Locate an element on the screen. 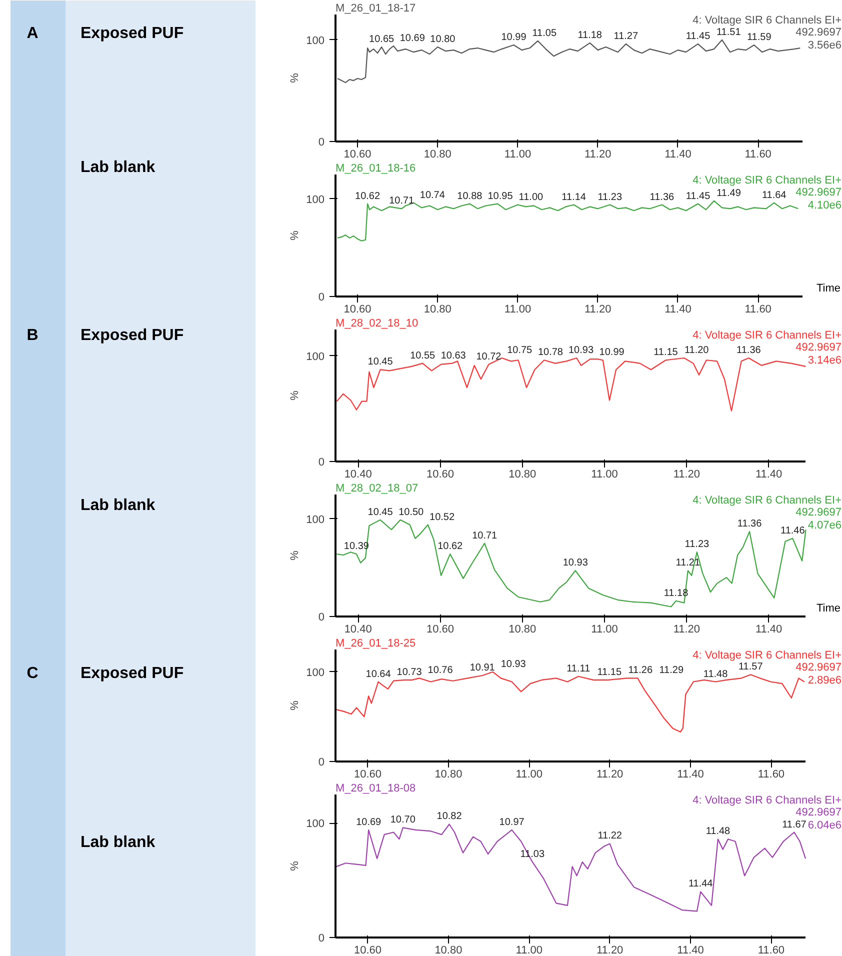 This screenshot has height=956, width=842. annotation: 10.99 is located at coordinates (612, 352).